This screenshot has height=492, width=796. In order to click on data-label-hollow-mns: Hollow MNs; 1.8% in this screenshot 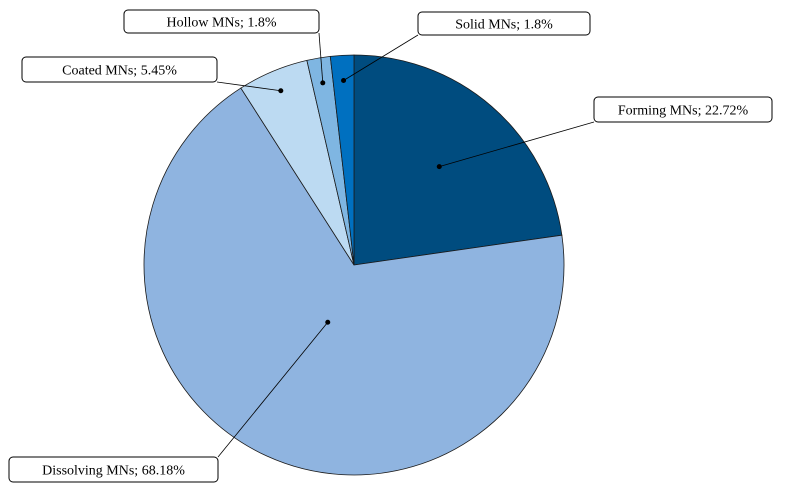, I will do `click(221, 23)`.